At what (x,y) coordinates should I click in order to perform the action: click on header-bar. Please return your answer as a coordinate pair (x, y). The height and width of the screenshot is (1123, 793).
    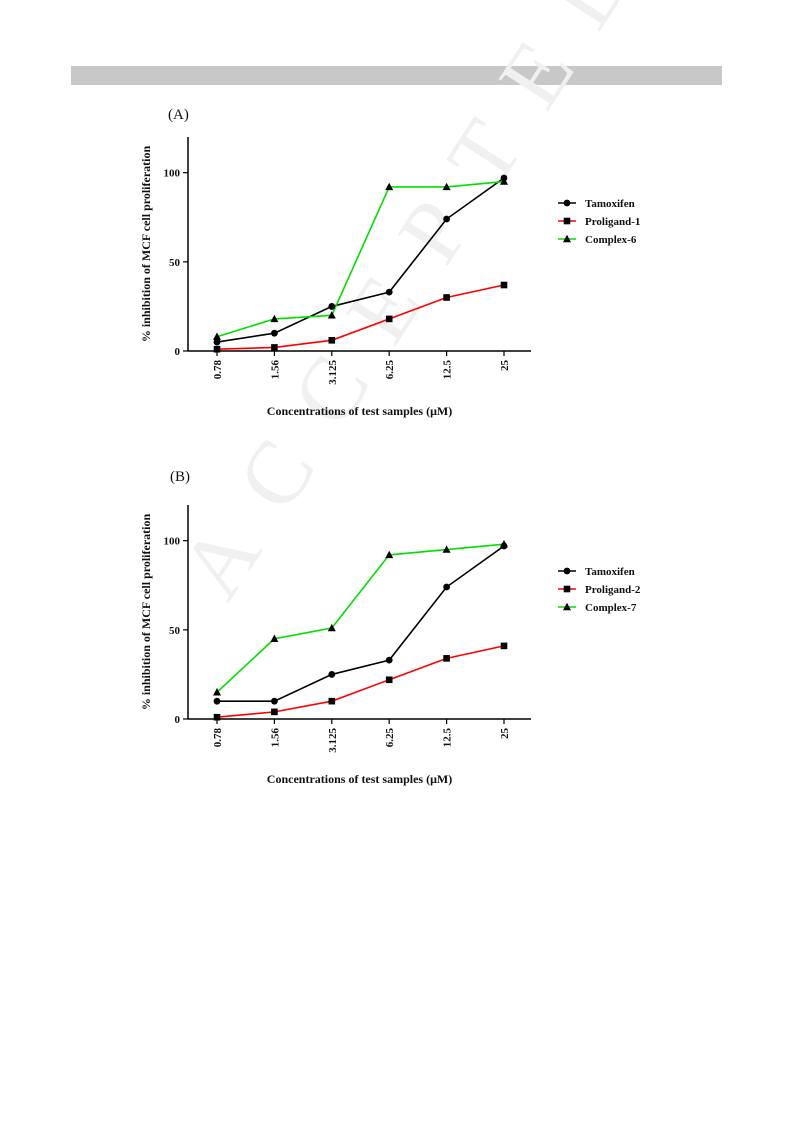
    Looking at the image, I should click on (396, 75).